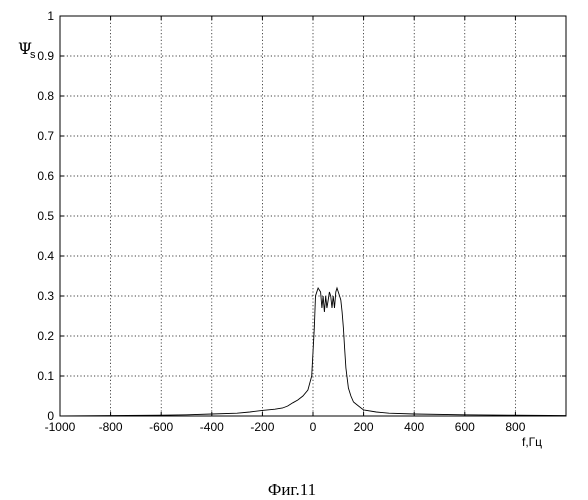 This screenshot has height=500, width=588. Describe the element at coordinates (45, 376) in the screenshot. I see `y-tick-label: 0.1` at that location.